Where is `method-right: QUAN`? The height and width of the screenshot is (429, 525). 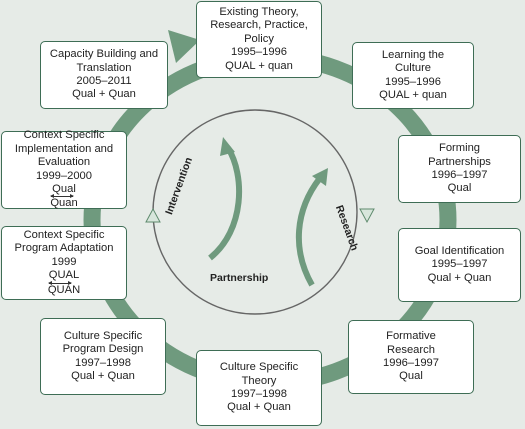
method-right: QUAN is located at coordinates (64, 289).